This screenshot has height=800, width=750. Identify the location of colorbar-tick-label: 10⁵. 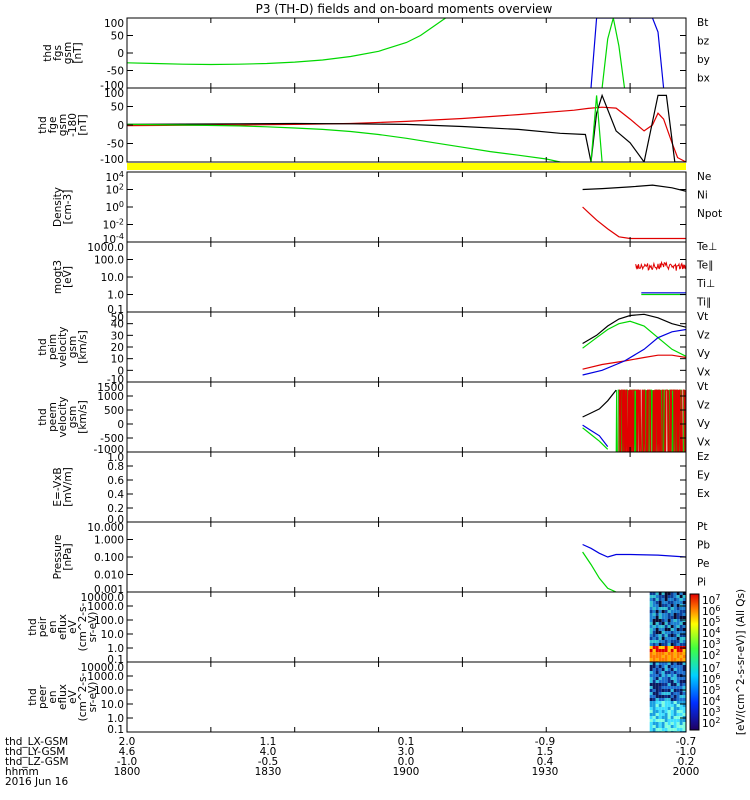
(711, 622).